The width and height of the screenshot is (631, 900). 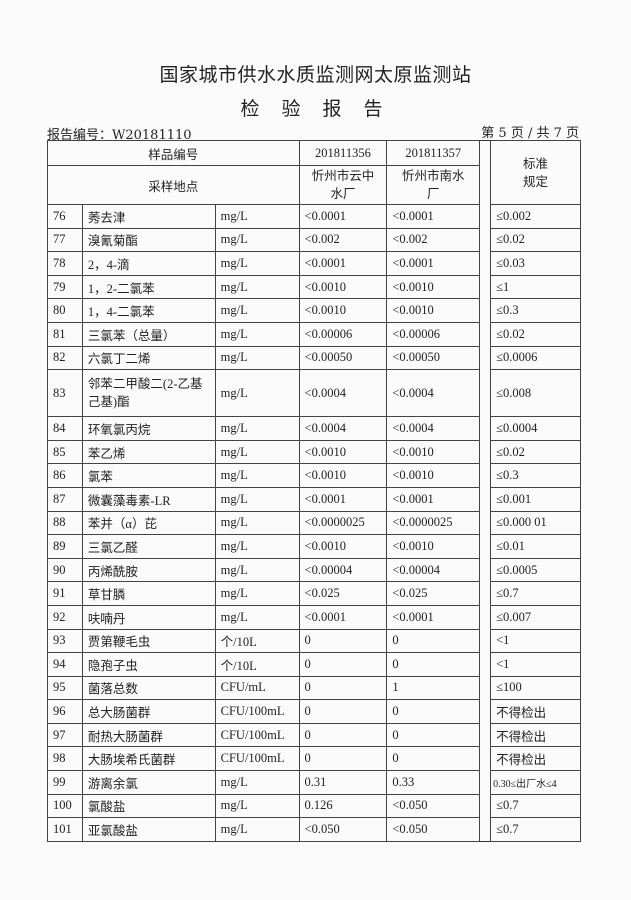 What do you see at coordinates (315, 75) in the screenshot?
I see `organization-name: 国家城市供水水质监测网太原监测站` at bounding box center [315, 75].